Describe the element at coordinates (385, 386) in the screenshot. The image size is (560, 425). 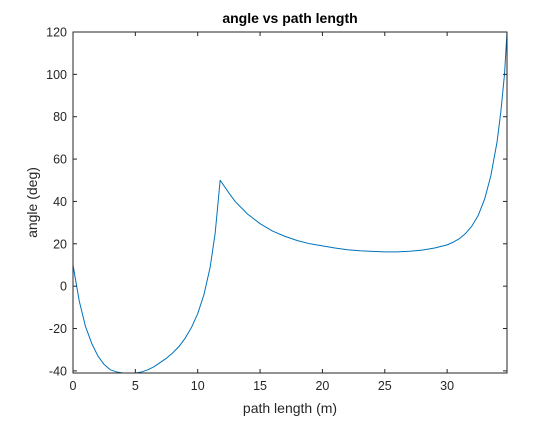
I see `x-tick-label: 25` at that location.